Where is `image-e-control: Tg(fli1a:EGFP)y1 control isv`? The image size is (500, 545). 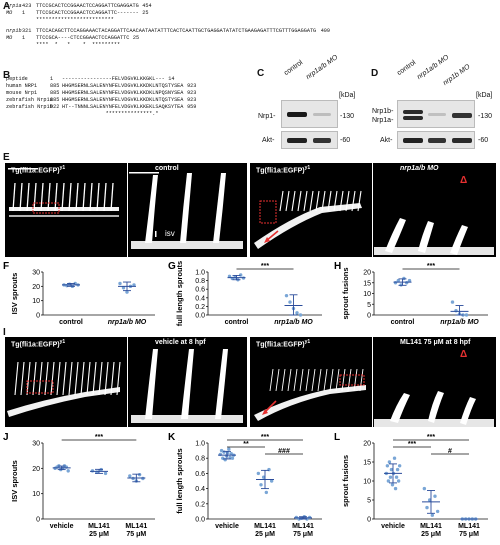
image-e-control: Tg(fli1a:EGFP)y1 control isv is located at coordinates (126, 210).